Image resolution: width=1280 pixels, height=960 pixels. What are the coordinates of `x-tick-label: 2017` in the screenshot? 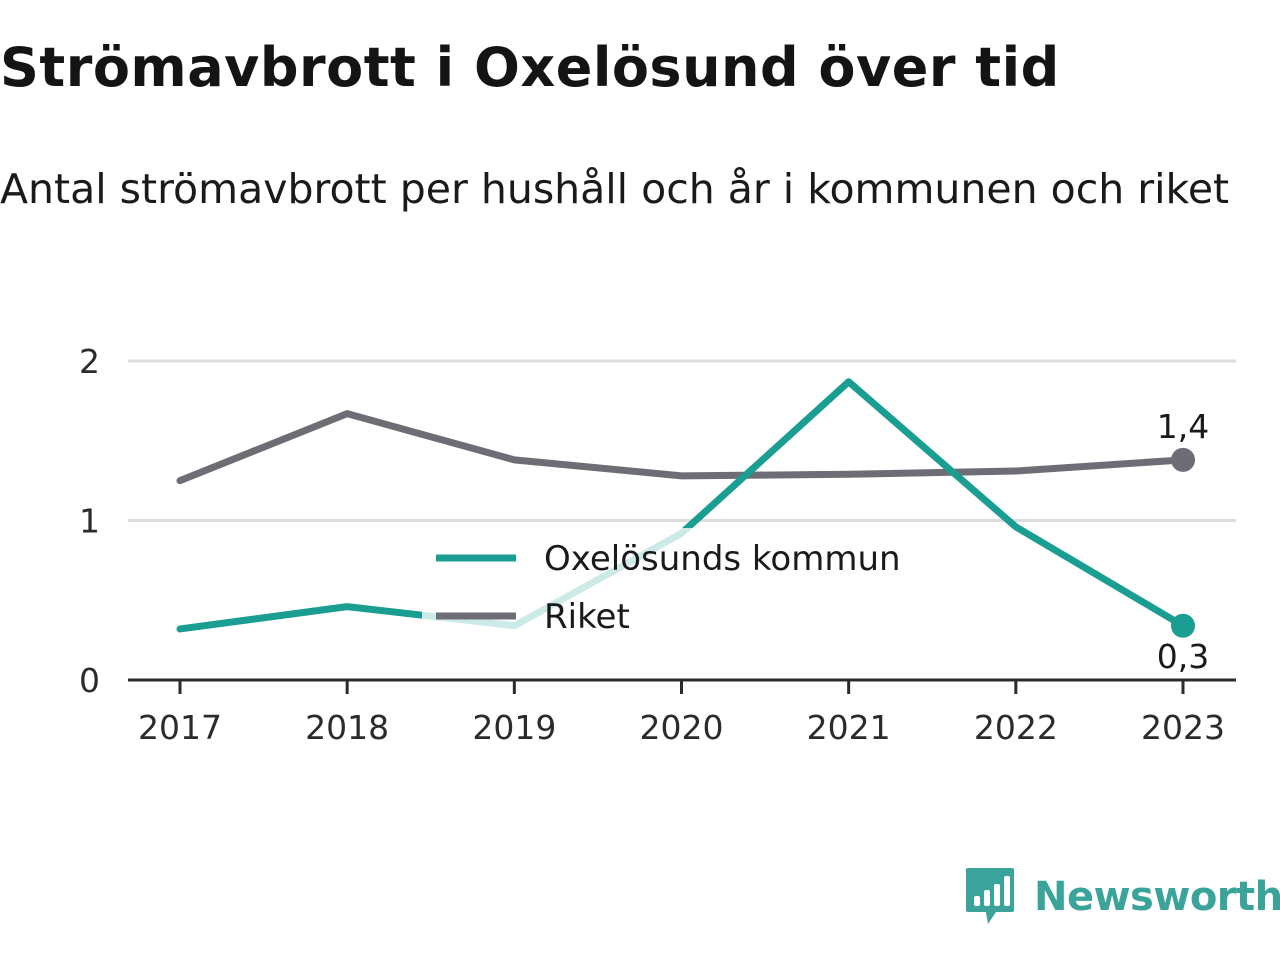 It's located at (180, 727).